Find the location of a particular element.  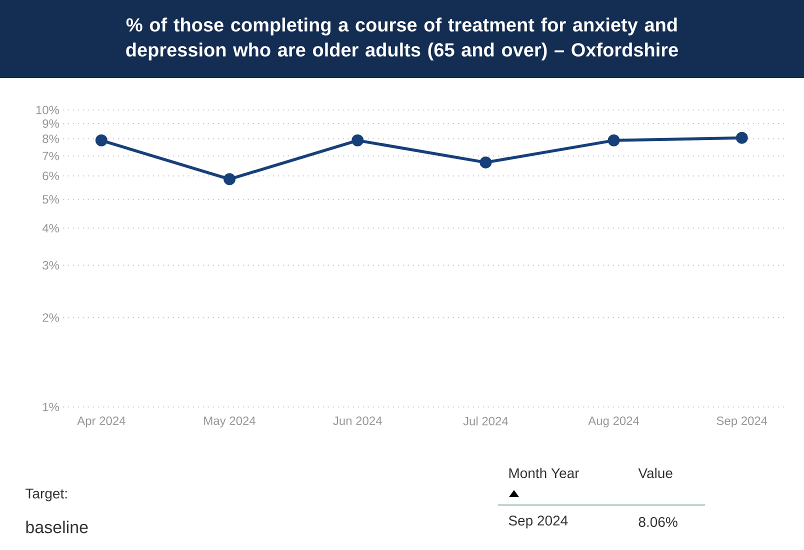

text: Value is located at coordinates (655, 473).